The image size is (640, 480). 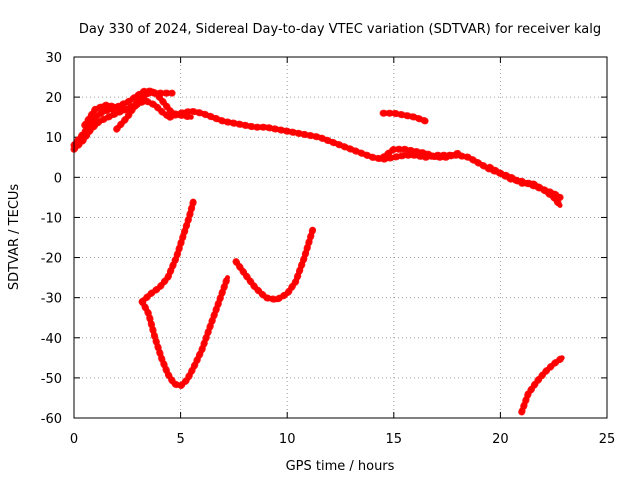 I want to click on y-tick-label: 30, so click(x=53, y=58).